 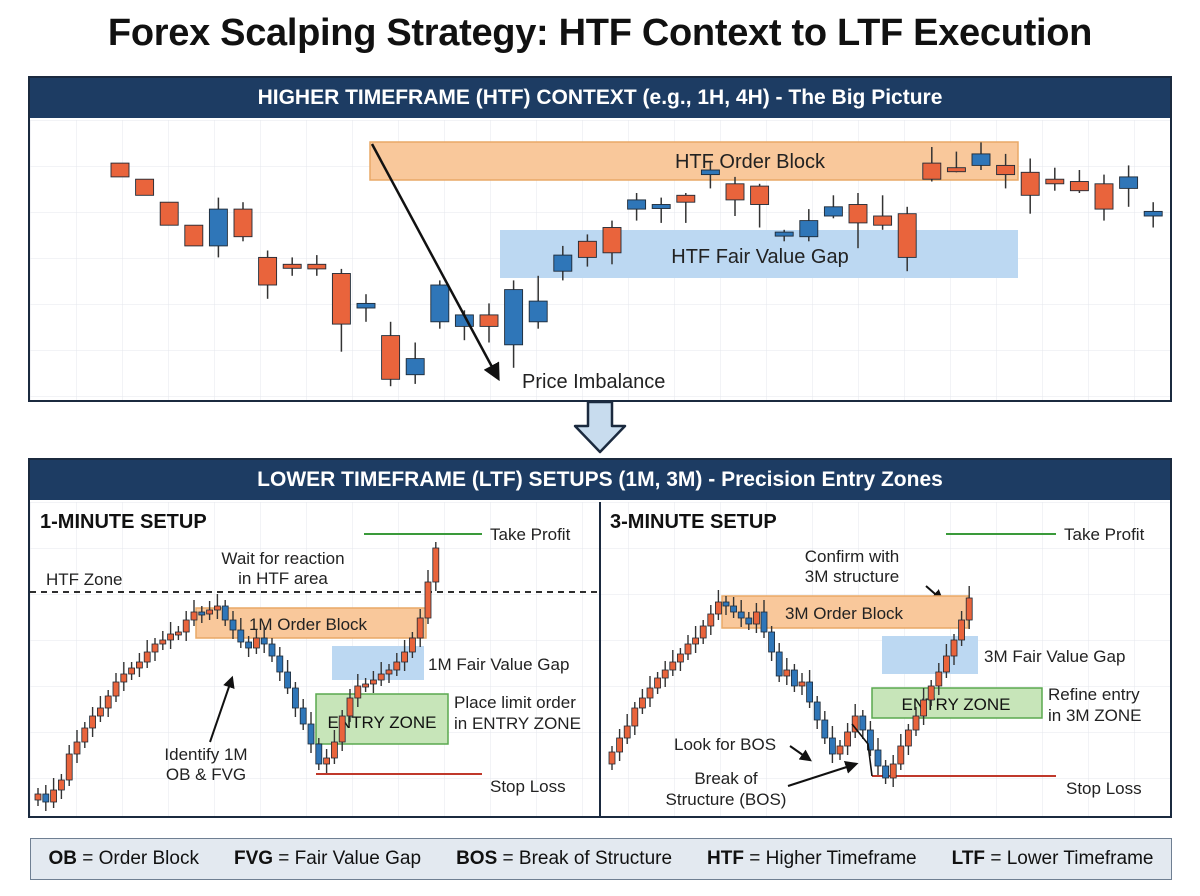 What do you see at coordinates (852, 556) in the screenshot?
I see `confirm-label-1: Confirm with` at bounding box center [852, 556].